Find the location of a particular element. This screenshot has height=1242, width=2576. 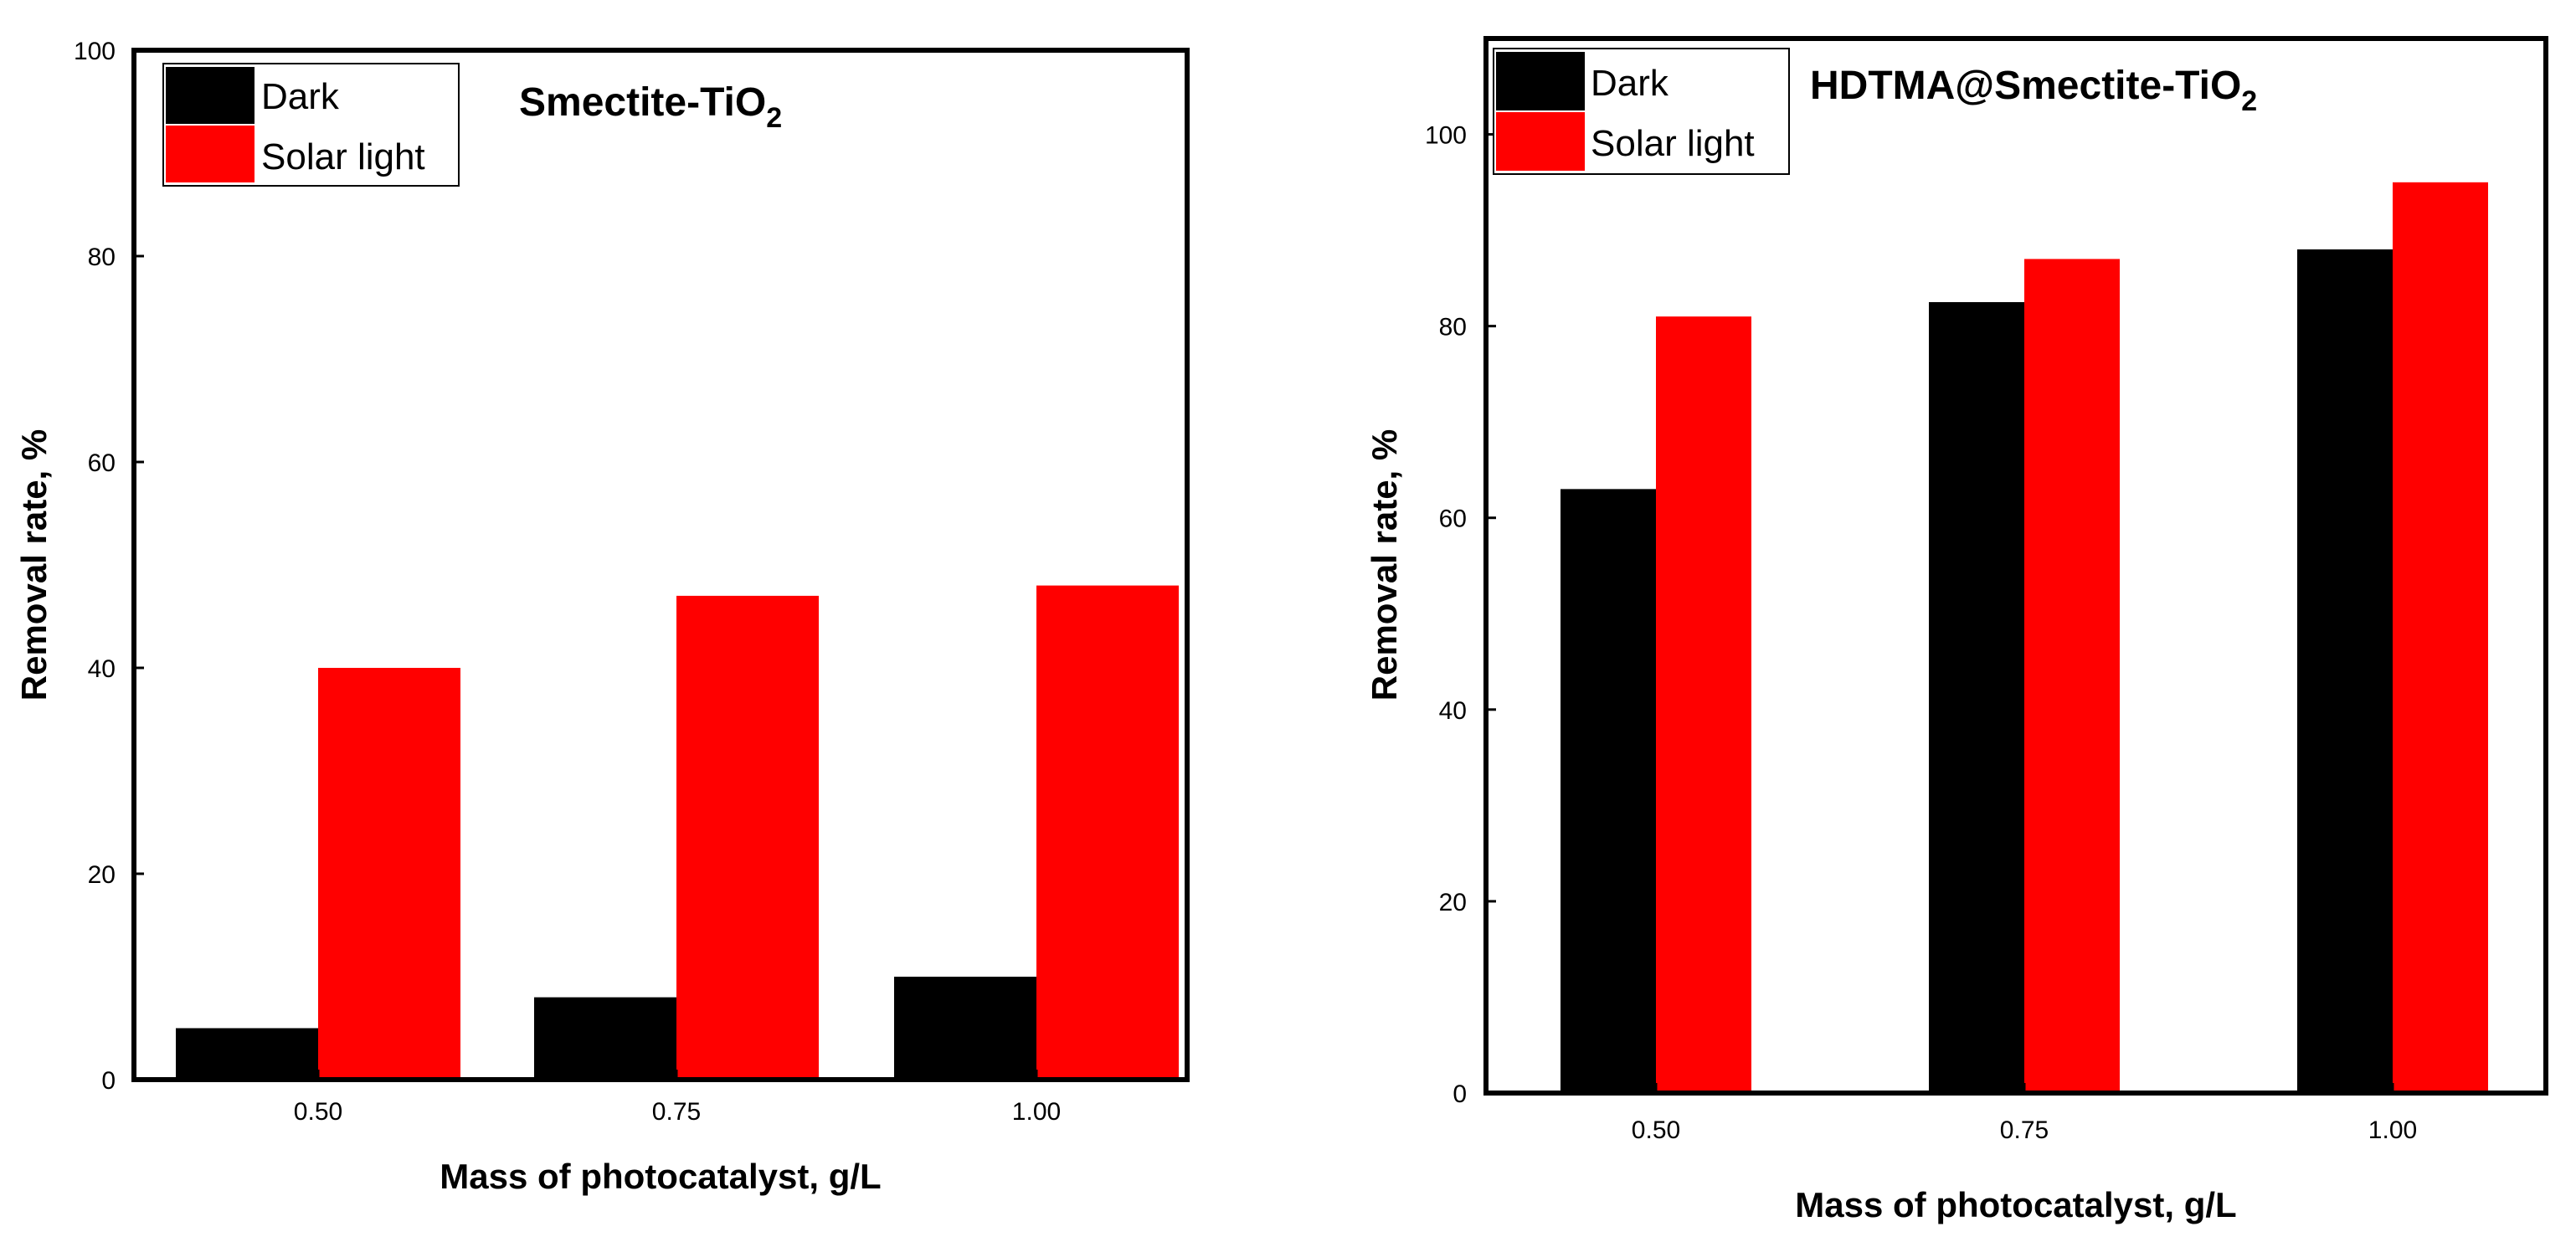

chart-1-bar-solar-0.75 is located at coordinates (747, 837).